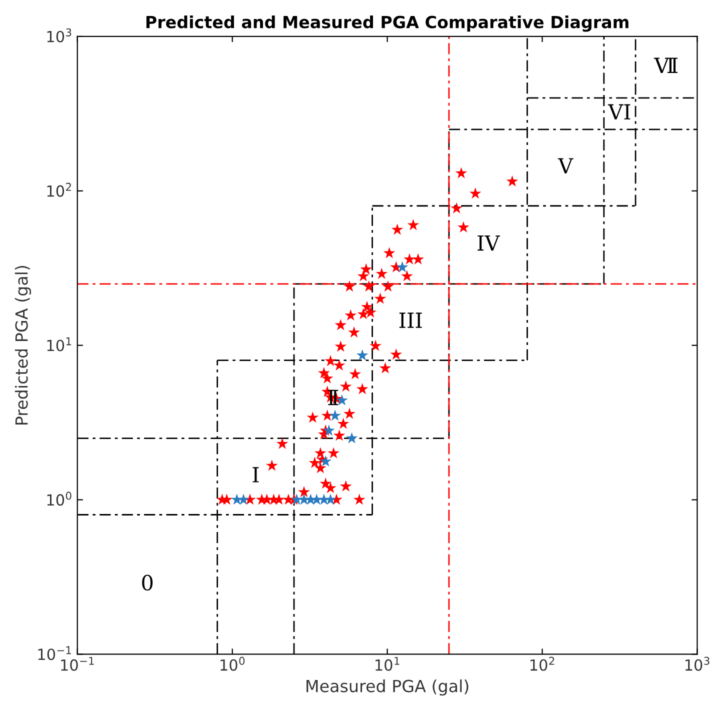 Image resolution: width=710 pixels, height=715 pixels. Describe the element at coordinates (566, 166) in the screenshot. I see `annotation: V` at that location.